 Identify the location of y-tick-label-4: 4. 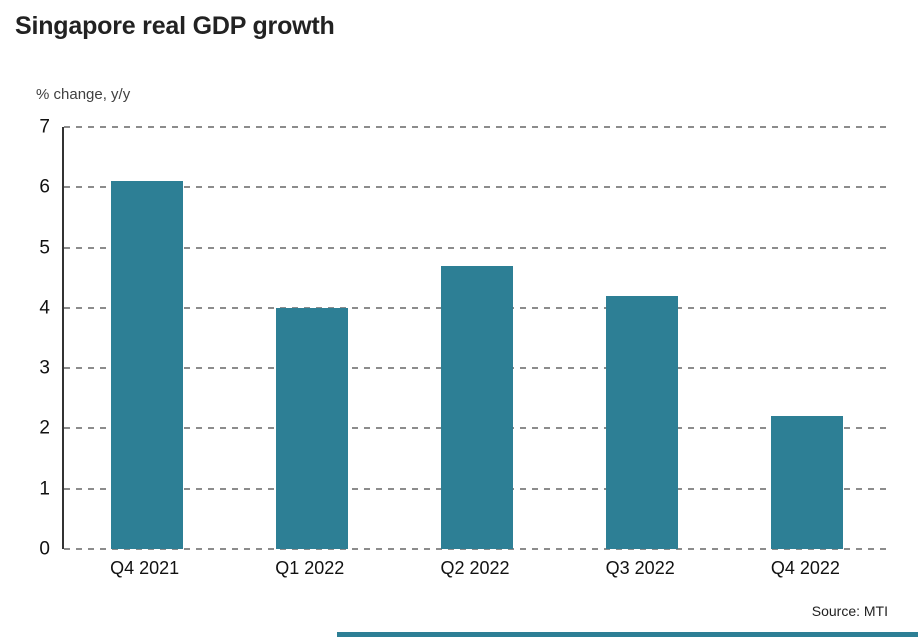
(44, 308).